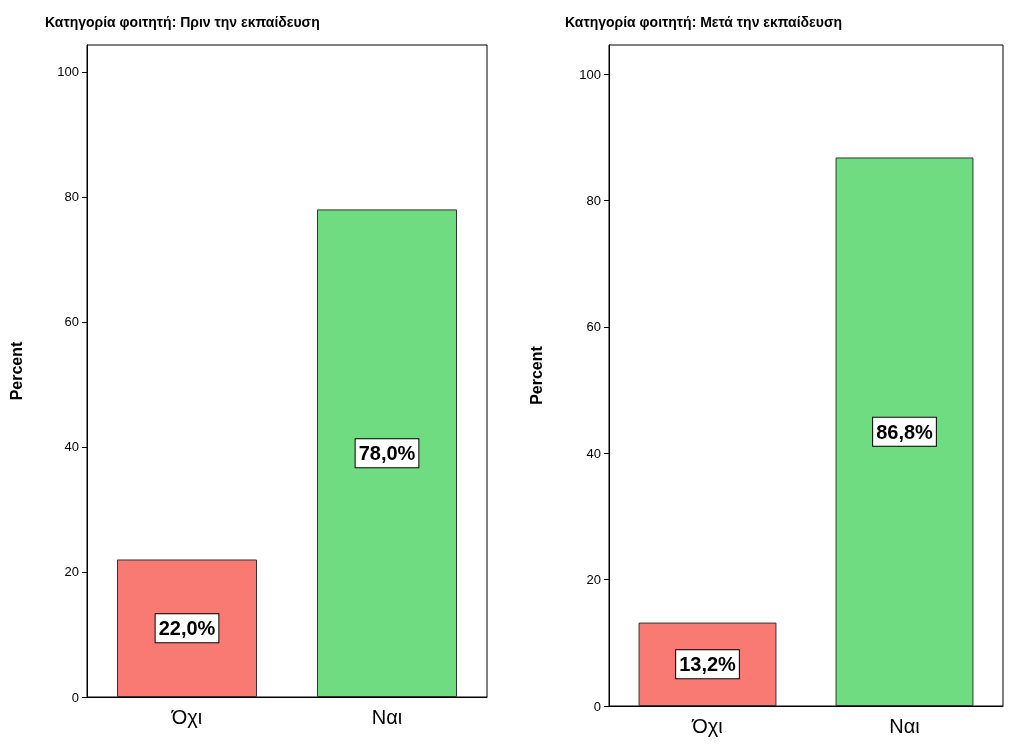  What do you see at coordinates (387, 453) in the screenshot?
I see `data-label: 78,0%` at bounding box center [387, 453].